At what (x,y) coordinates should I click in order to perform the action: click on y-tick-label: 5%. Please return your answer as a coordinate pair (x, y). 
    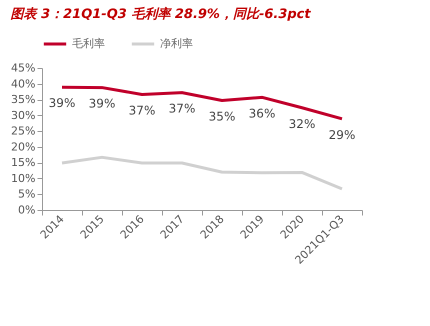
    Looking at the image, I should click on (27, 194).